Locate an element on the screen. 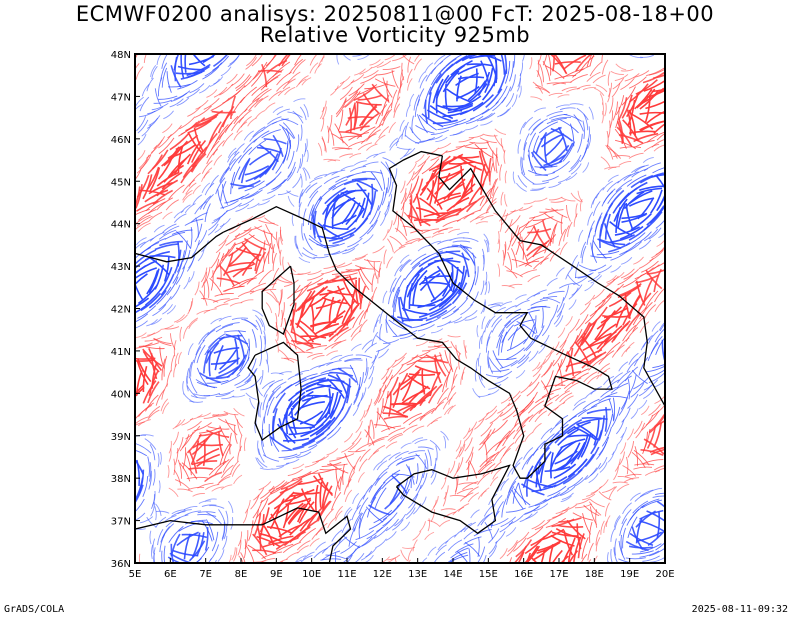 This screenshot has height=618, width=800. chart-title-line2: Relative Vorticity 925mb is located at coordinates (395, 35).